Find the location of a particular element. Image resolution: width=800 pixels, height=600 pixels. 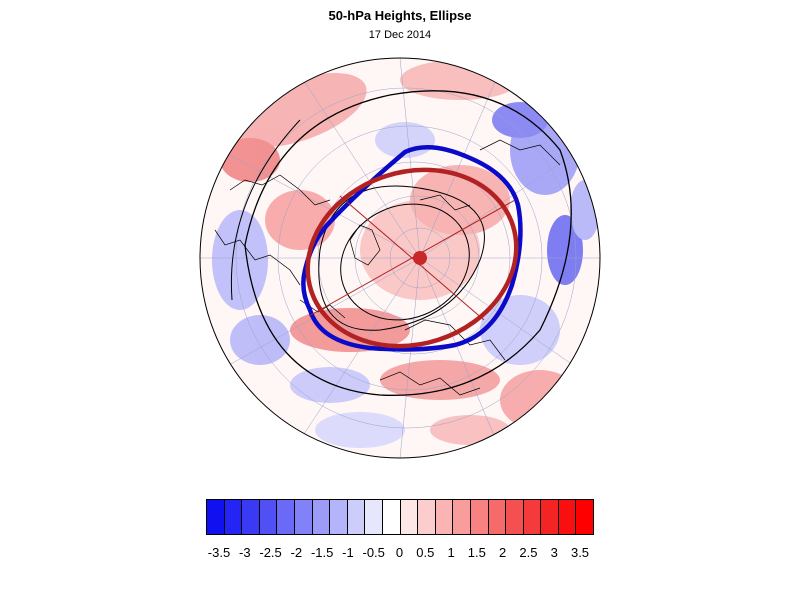

fitted-ellipse is located at coordinates (412, 258).